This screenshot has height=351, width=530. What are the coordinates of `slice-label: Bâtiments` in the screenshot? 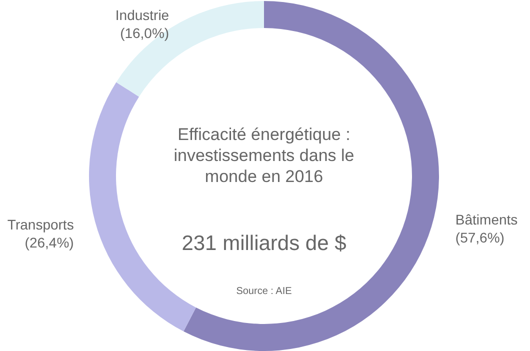 It's located at (486, 220).